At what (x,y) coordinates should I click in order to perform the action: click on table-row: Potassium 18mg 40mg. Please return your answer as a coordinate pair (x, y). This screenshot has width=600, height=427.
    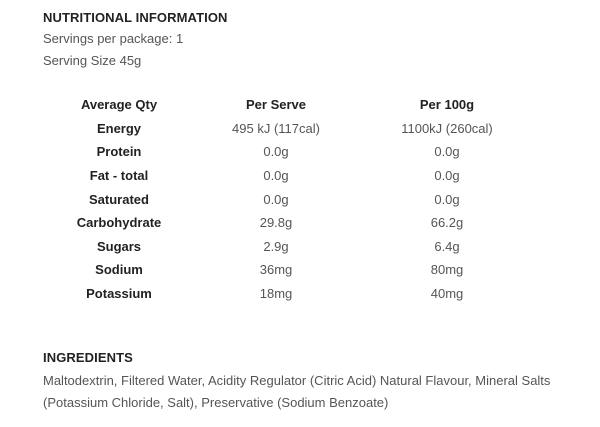
    Looking at the image, I should click on (290, 294).